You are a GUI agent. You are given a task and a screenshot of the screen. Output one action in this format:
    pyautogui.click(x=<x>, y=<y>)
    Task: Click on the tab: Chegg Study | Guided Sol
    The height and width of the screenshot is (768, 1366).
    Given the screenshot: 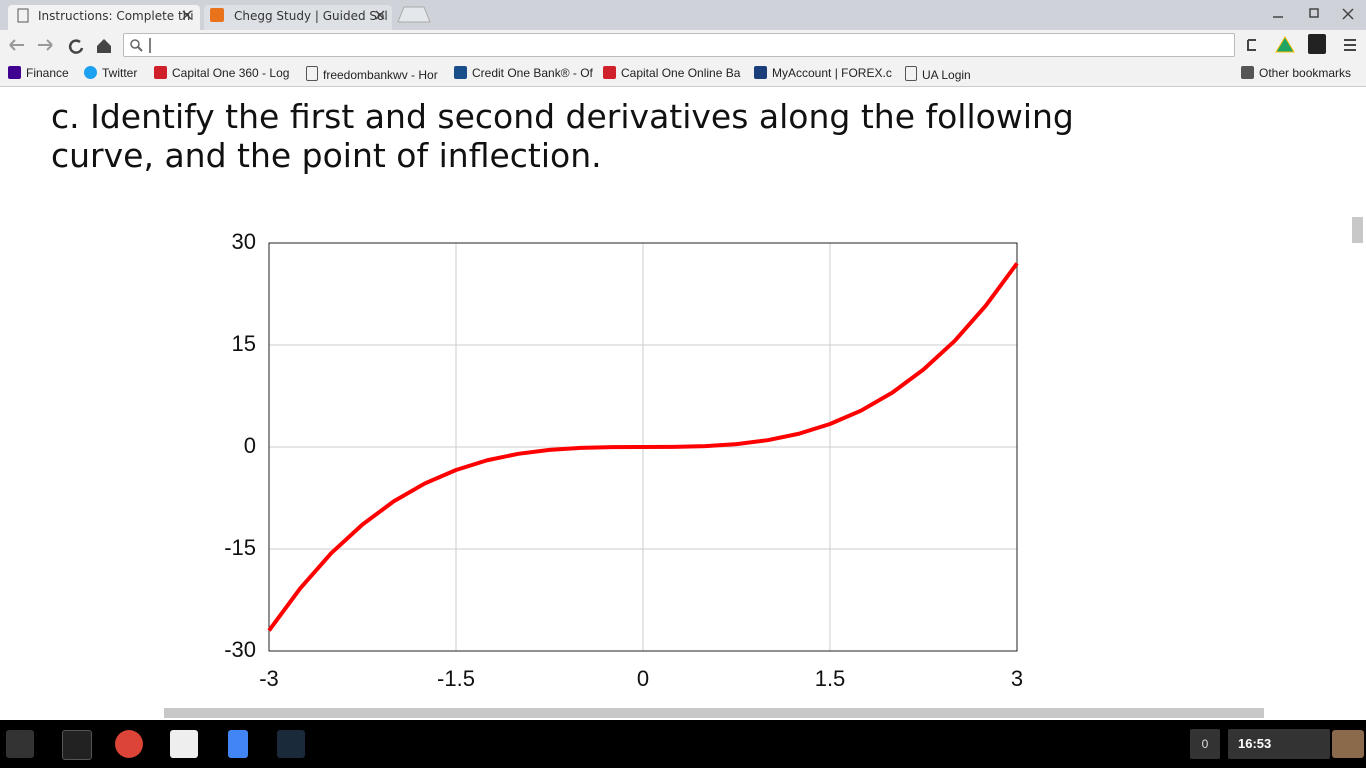 What is the action you would take?
    pyautogui.click(x=298, y=17)
    